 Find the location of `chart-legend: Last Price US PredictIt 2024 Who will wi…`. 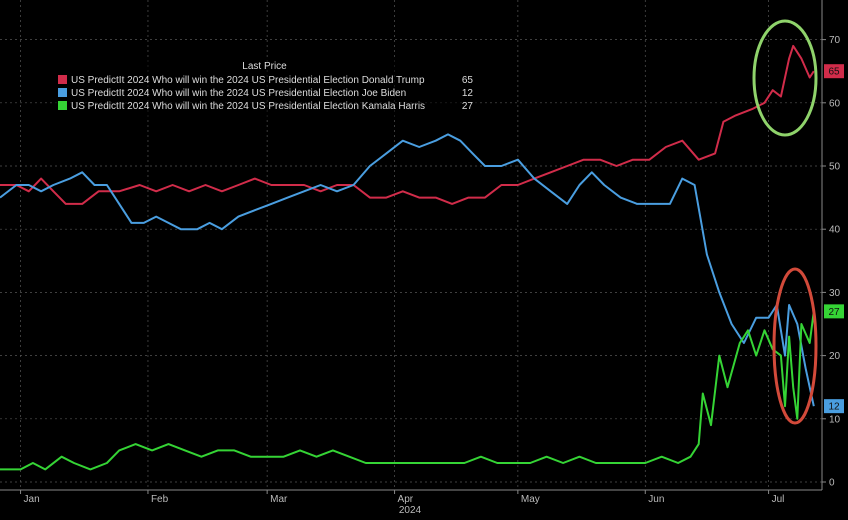

chart-legend: Last Price US PredictIt 2024 Who will wi… is located at coordinates (264, 88).